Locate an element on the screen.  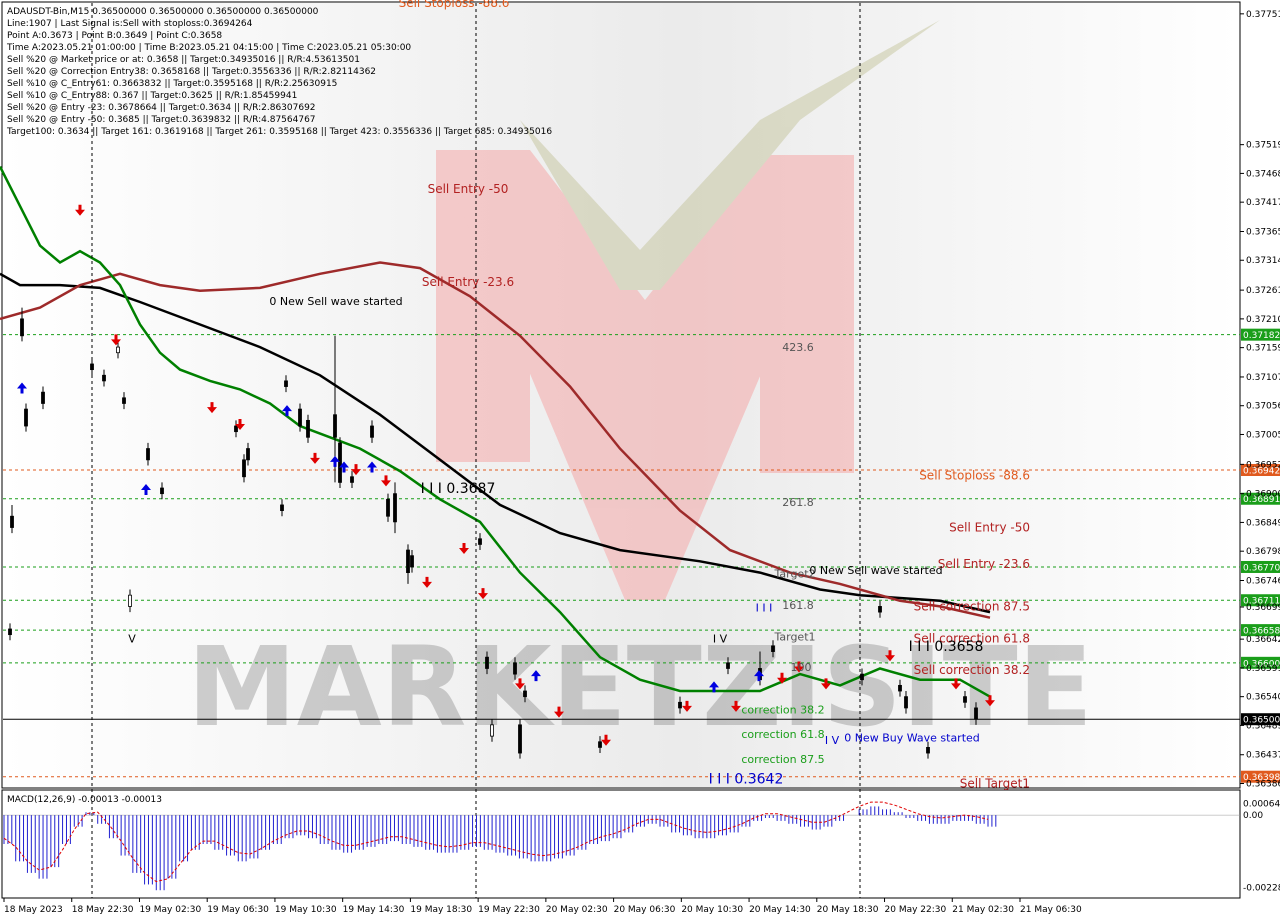
macd-panel is located at coordinates (621, 844).